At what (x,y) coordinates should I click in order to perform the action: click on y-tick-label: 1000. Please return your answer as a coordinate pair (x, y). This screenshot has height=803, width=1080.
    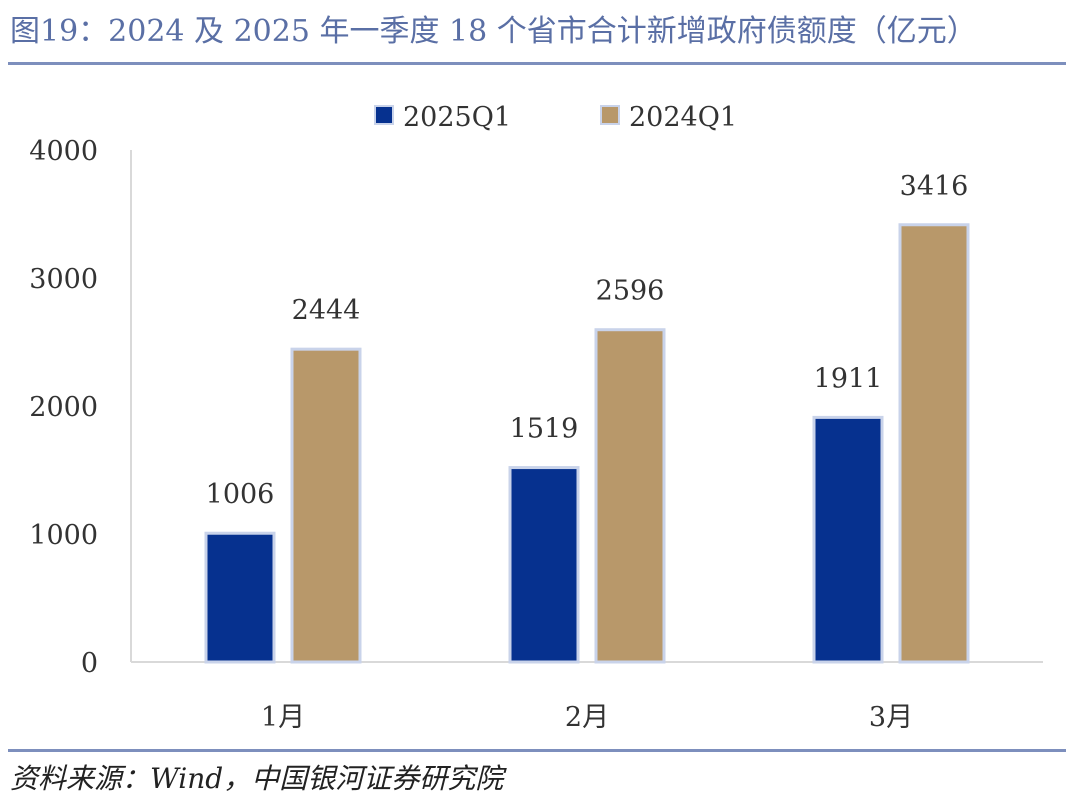
    Looking at the image, I should click on (63, 535).